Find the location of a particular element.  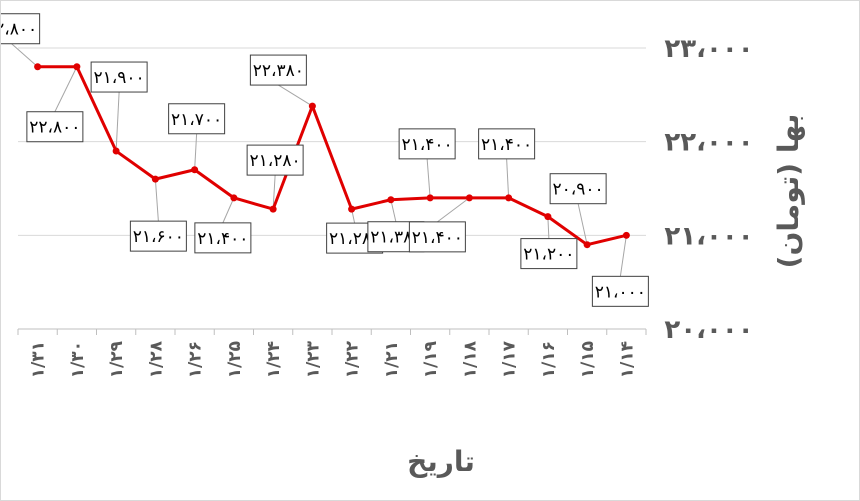

x-tick-label: ۱/۱۴ is located at coordinates (627, 359).